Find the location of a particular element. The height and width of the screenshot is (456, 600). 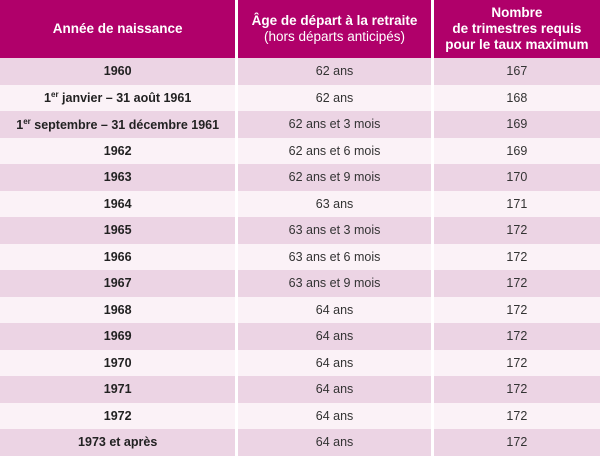

header-quarters-line2: de trimestres requis is located at coordinates (517, 28).